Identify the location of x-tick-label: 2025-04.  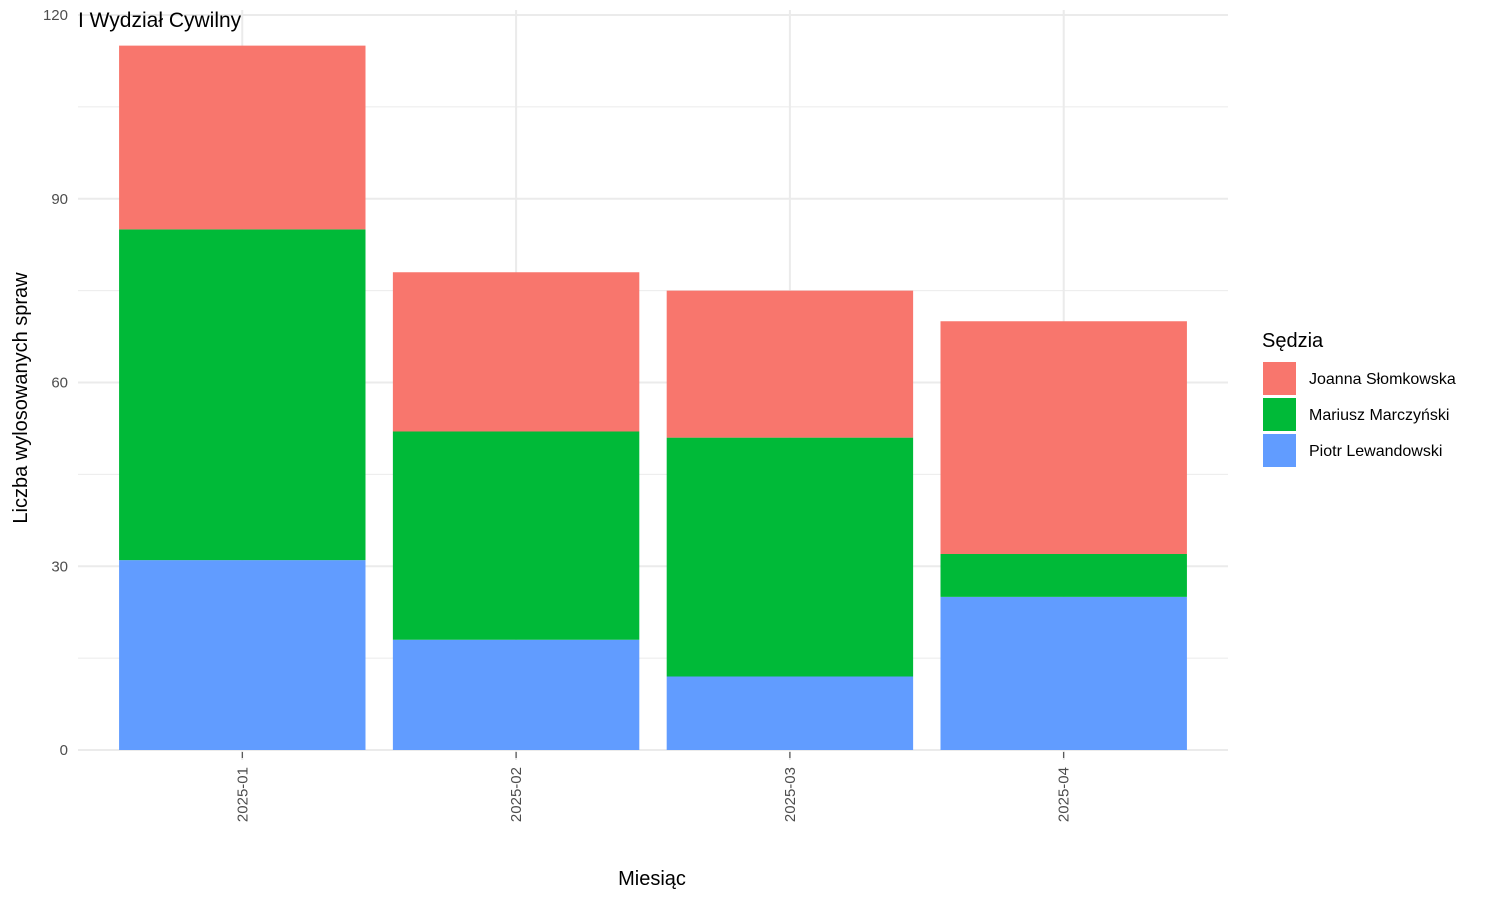
(1064, 794).